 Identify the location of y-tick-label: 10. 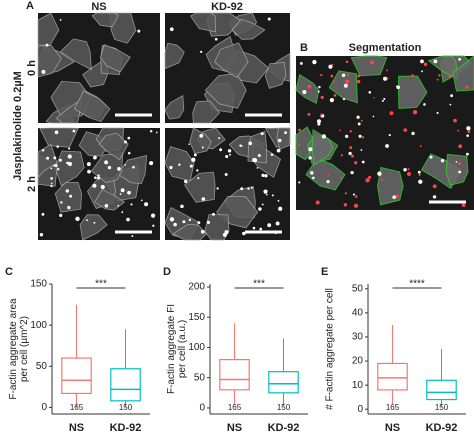
(358, 385).